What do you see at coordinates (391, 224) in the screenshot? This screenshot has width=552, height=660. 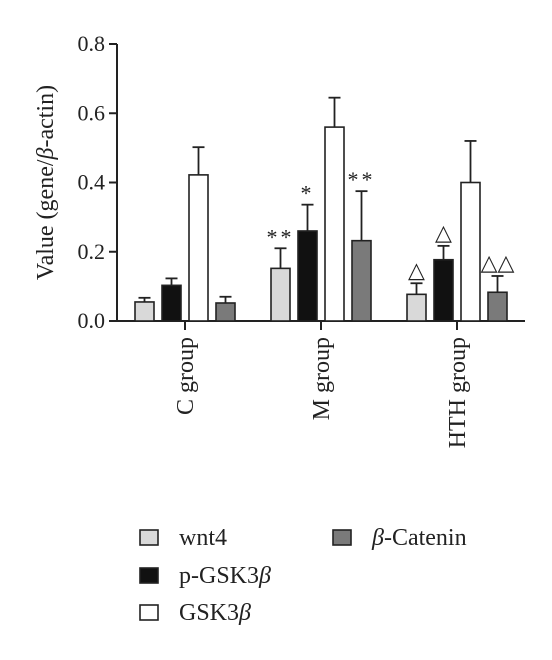 I see `significance-annotations: *****△△△△` at bounding box center [391, 224].